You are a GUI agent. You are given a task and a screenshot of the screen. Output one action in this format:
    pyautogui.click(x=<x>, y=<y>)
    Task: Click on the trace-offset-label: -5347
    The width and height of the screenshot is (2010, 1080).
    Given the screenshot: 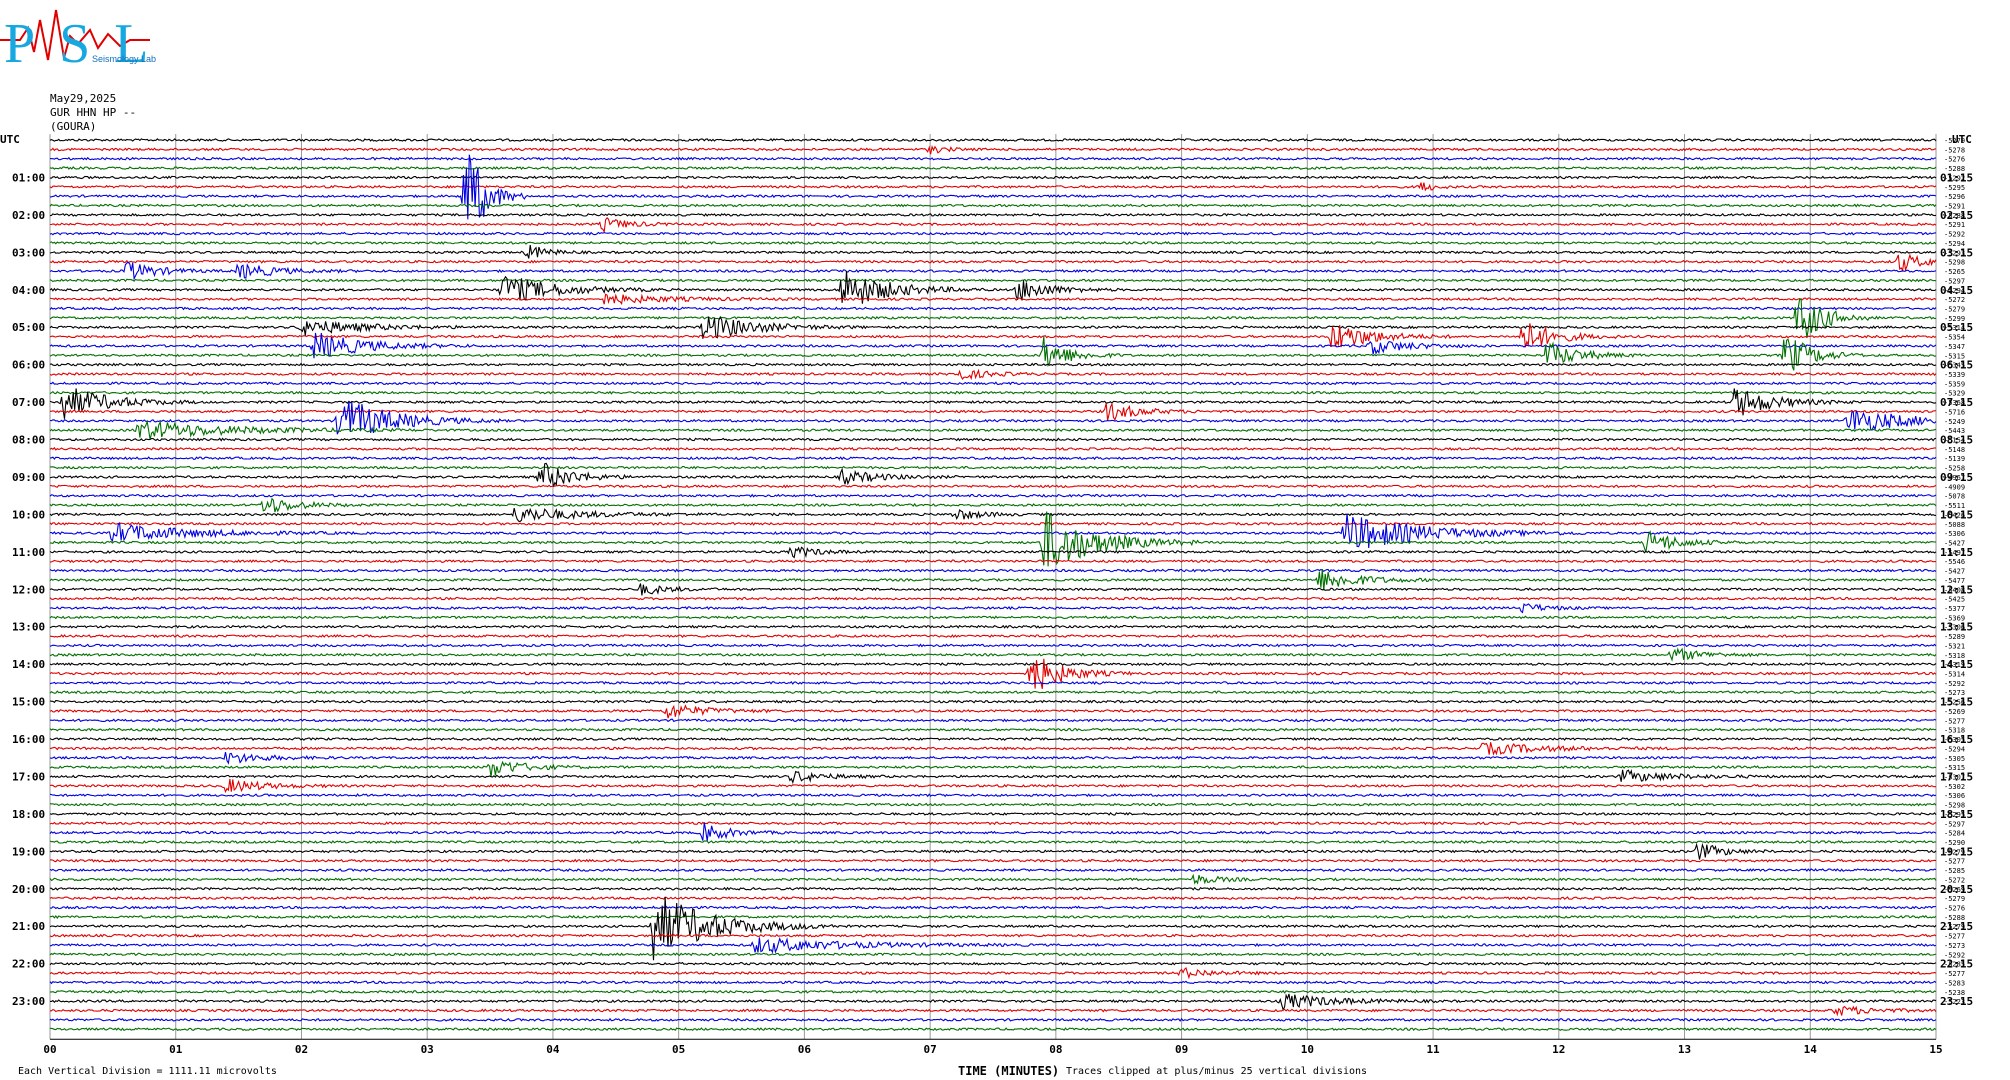 What is the action you would take?
    pyautogui.click(x=1954, y=347)
    